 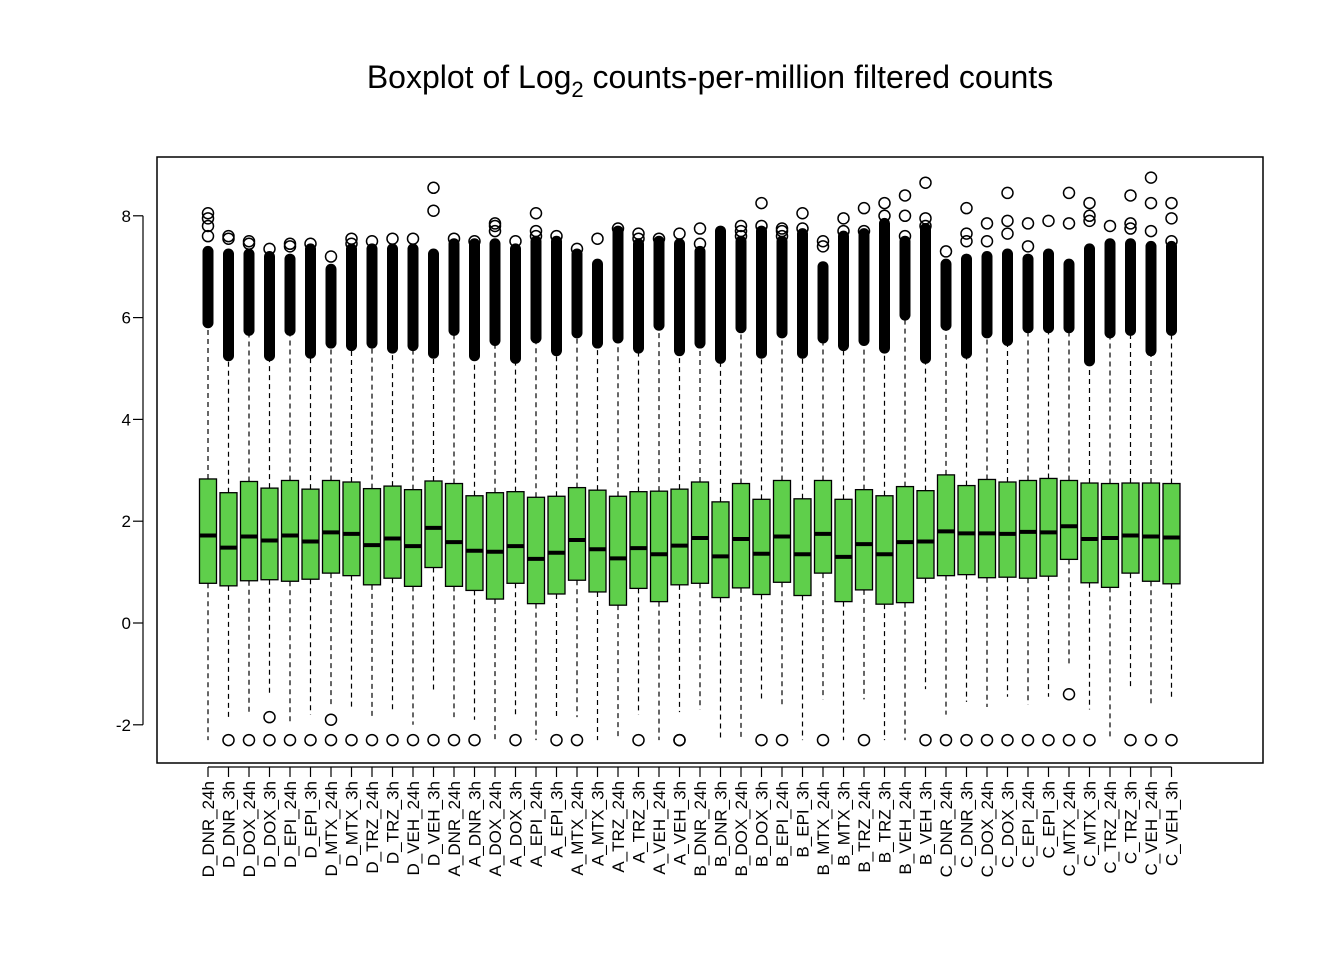 I want to click on x-category-label: C_EPI_24h, so click(x=1028, y=824).